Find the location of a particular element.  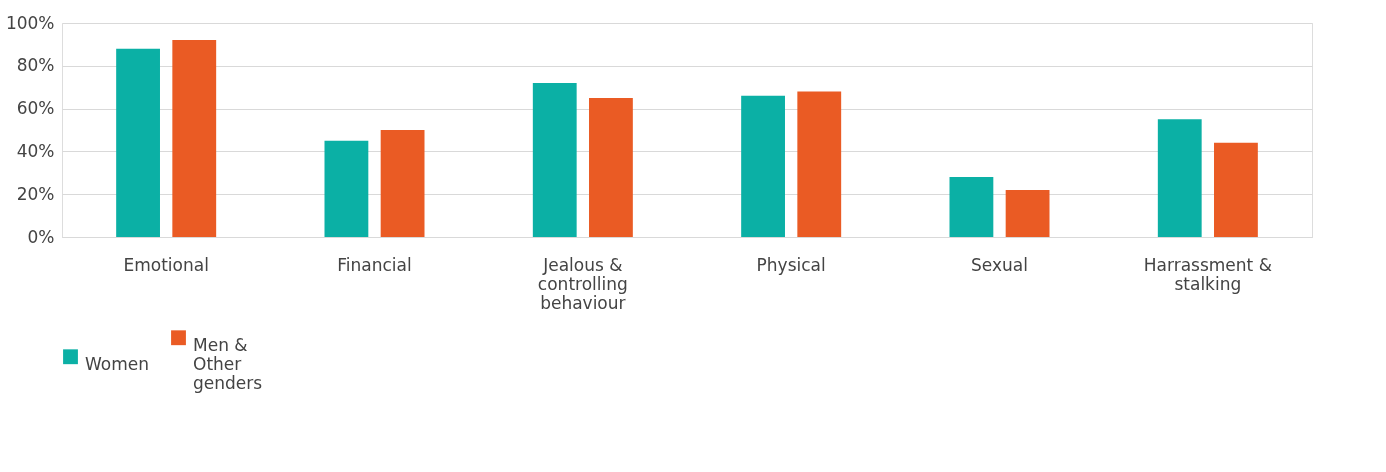

x-tick-label: Jealous & controlling behaviour is located at coordinates (582, 283).